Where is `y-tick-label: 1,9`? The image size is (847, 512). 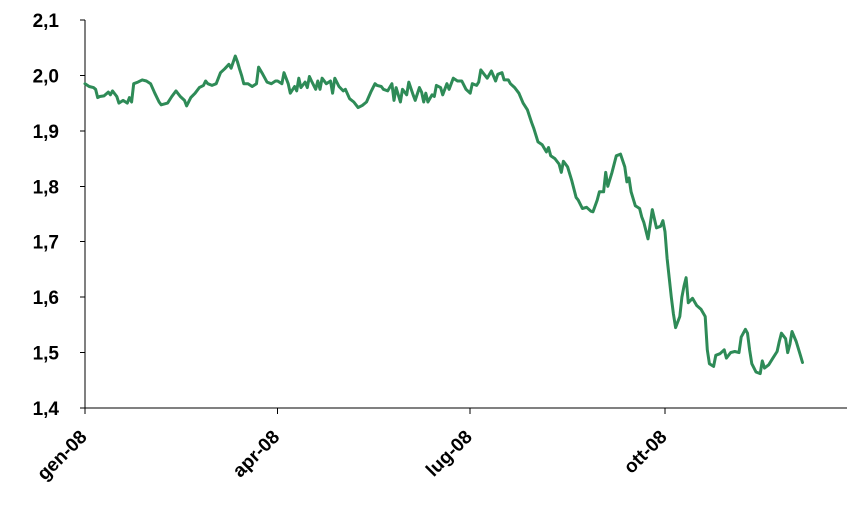
y-tick-label: 1,9 is located at coordinates (46, 132).